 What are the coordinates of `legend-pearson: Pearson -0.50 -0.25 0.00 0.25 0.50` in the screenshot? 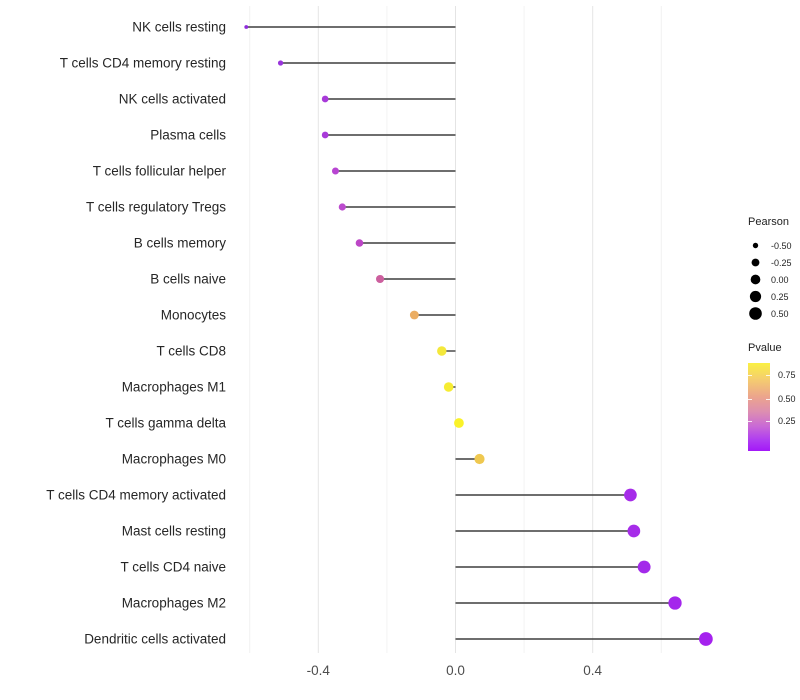 It's located at (770, 269).